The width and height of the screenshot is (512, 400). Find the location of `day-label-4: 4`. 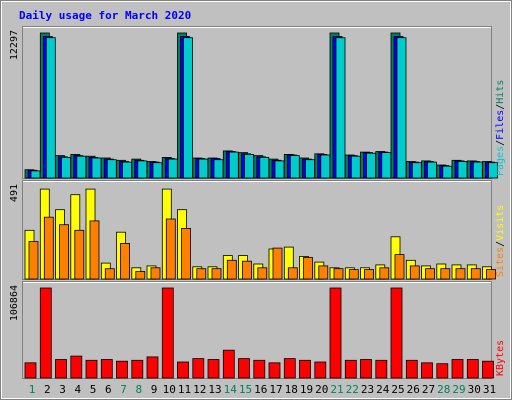

day-label-4: 4 is located at coordinates (77, 389).